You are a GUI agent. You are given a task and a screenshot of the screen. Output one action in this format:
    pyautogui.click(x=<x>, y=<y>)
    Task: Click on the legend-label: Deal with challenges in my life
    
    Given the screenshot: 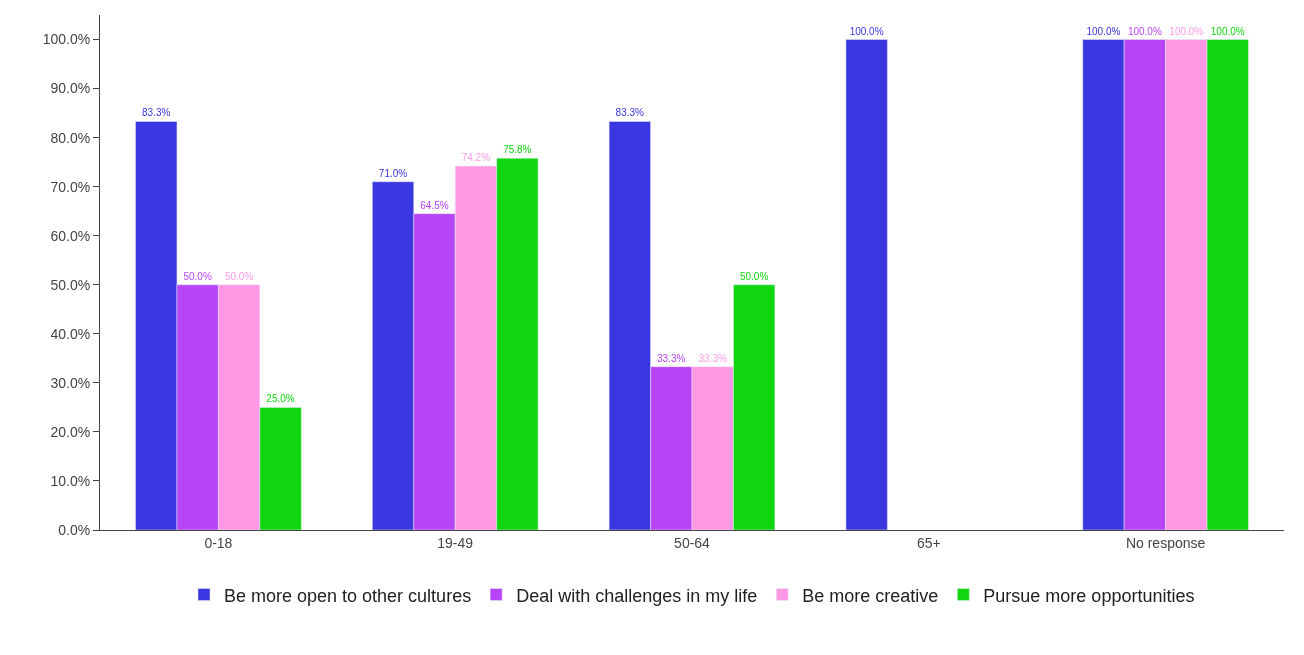 What is the action you would take?
    pyautogui.click(x=637, y=595)
    